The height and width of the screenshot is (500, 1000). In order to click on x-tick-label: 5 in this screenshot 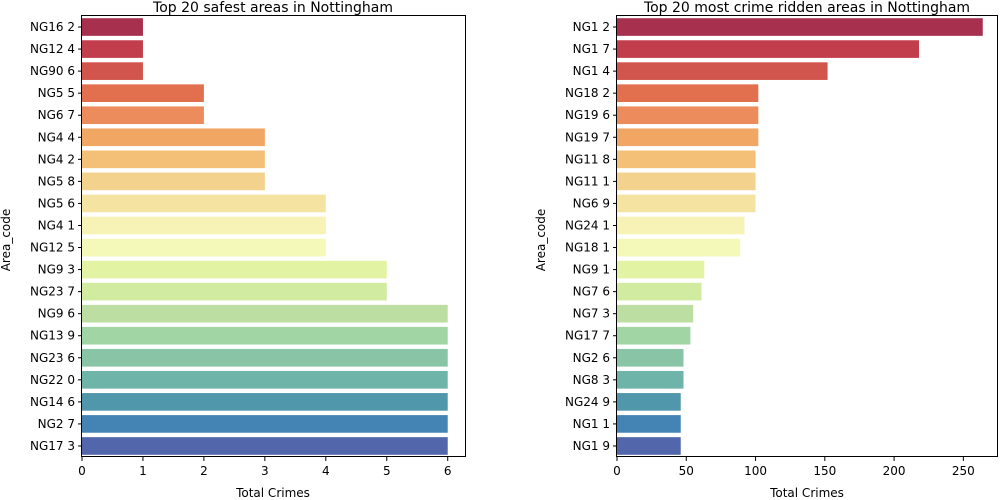, I will do `click(387, 471)`.